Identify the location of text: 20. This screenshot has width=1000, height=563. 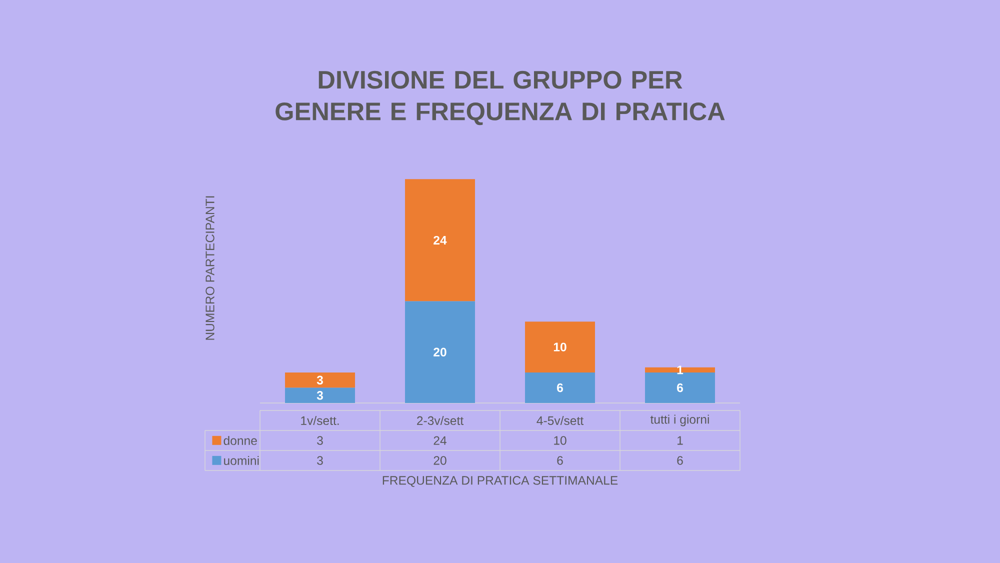
(440, 352).